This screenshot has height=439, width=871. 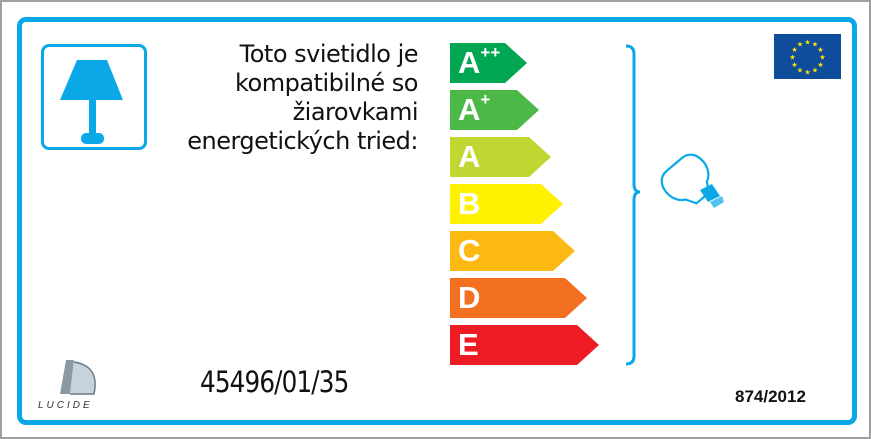 What do you see at coordinates (274, 382) in the screenshot?
I see `model-number: 45496/01/35` at bounding box center [274, 382].